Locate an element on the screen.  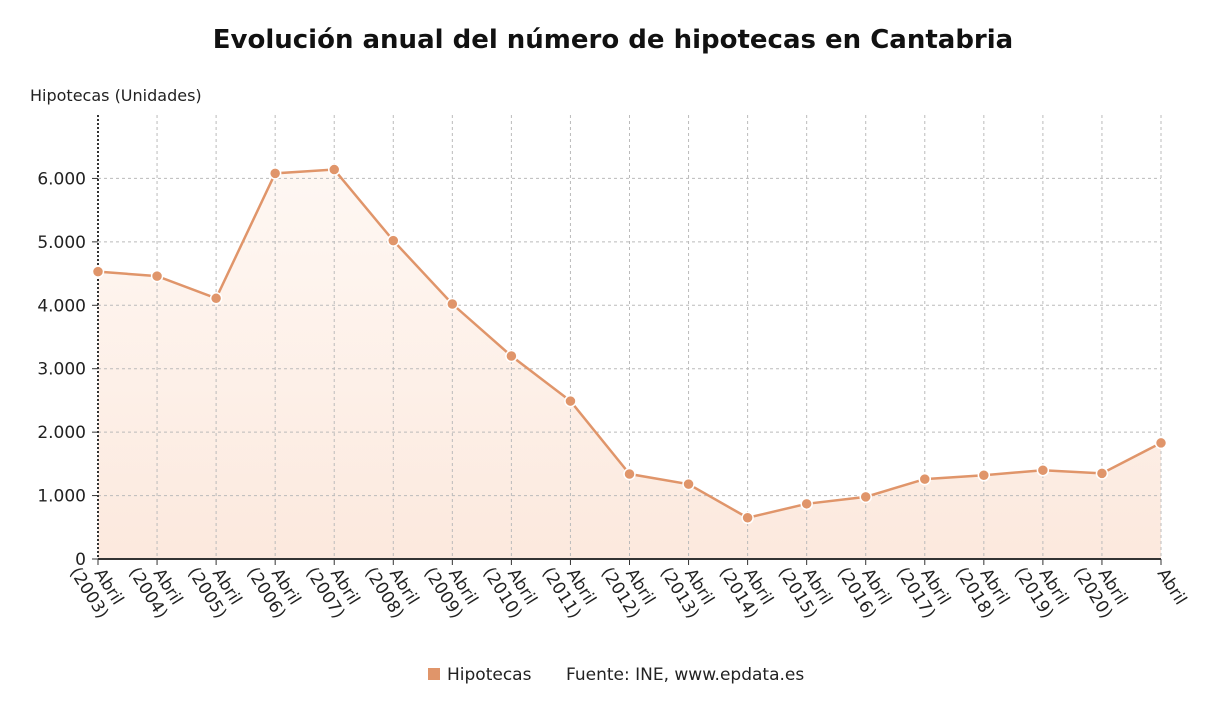
y-tick-label: 3.000 is located at coordinates (61, 370).